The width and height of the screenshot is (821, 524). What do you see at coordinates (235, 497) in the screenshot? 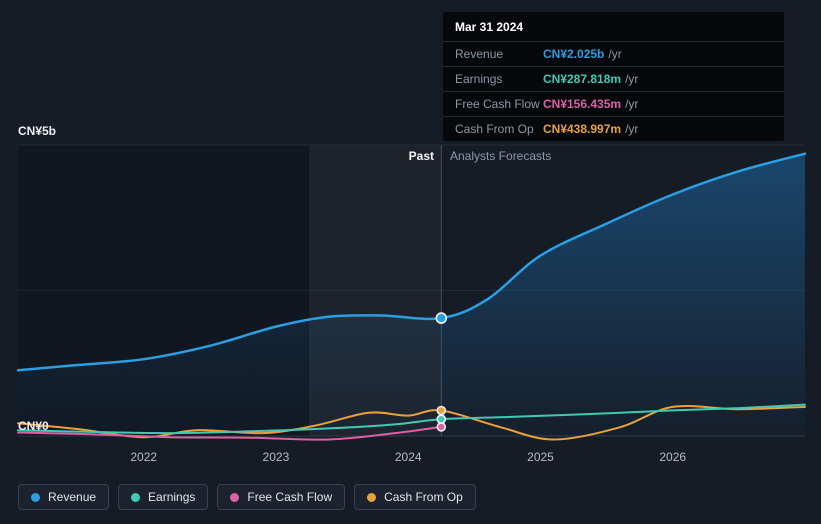
I see `free-cash-flow-dot-icon` at bounding box center [235, 497].